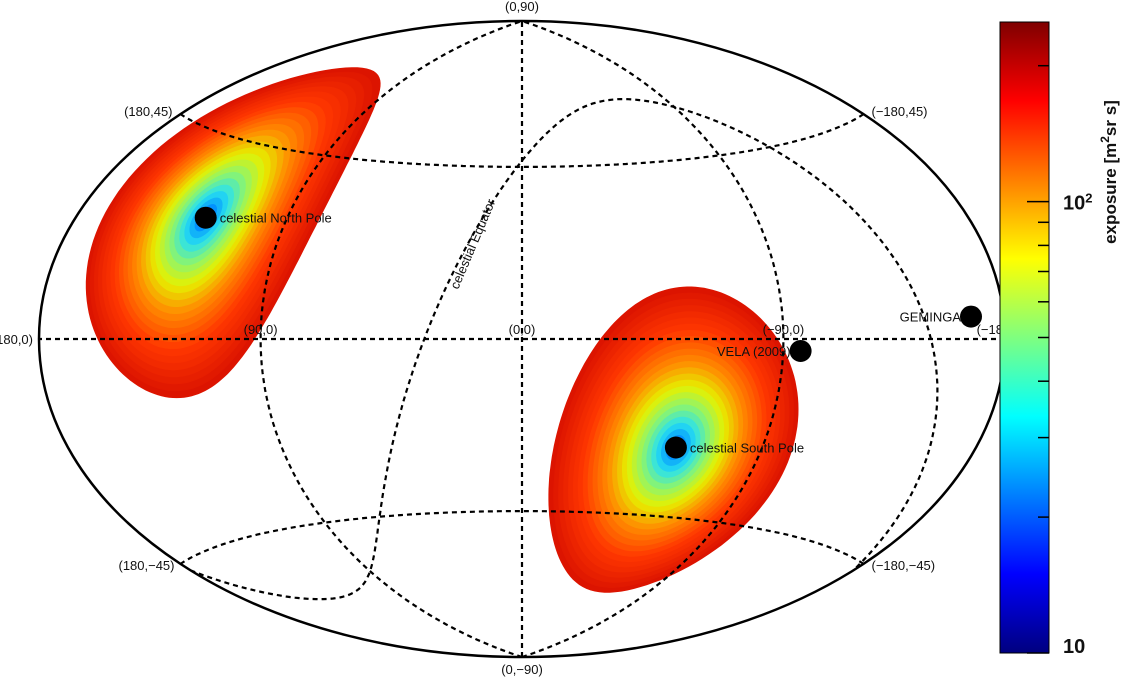 The width and height of the screenshot is (1135, 679). What do you see at coordinates (261, 329) in the screenshot?
I see `grid-label: (90,0)` at bounding box center [261, 329].